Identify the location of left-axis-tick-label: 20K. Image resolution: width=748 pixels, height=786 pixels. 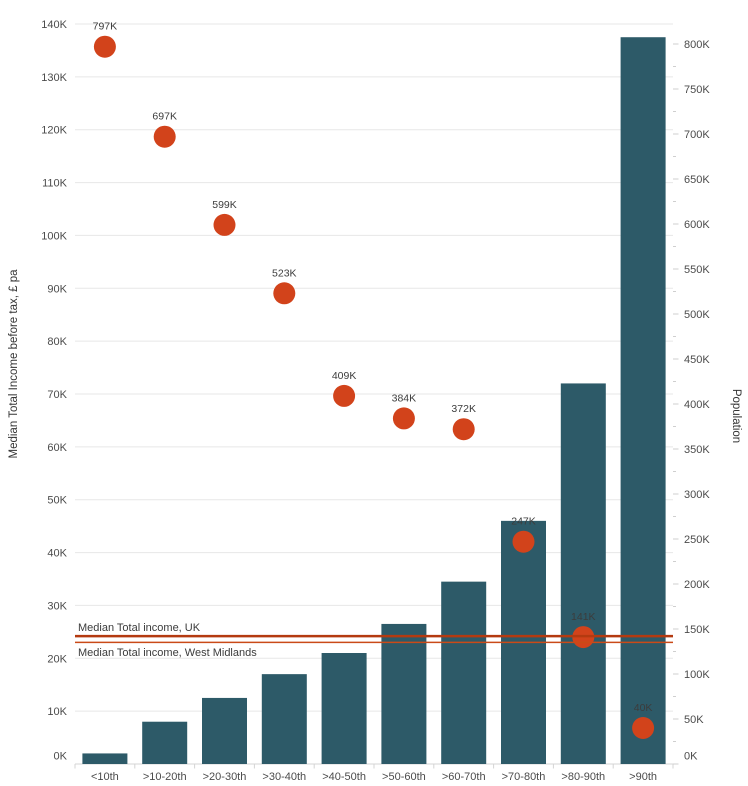
(57, 659).